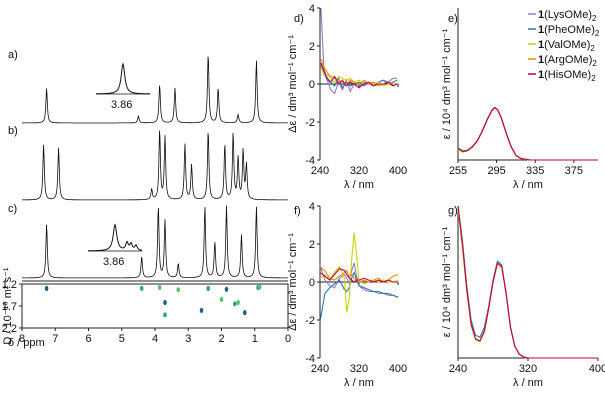 This screenshot has height=404, width=605. I want to click on dosy-x-tick-label: 6, so click(88, 339).